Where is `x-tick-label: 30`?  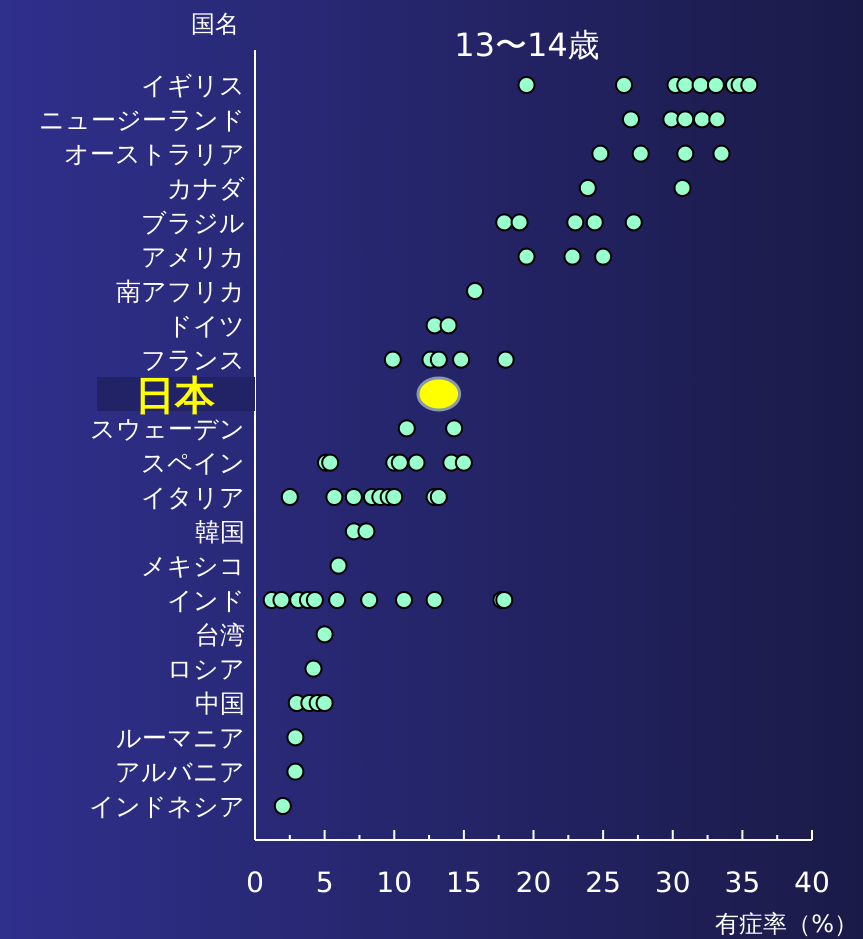 x-tick-label: 30 is located at coordinates (672, 882).